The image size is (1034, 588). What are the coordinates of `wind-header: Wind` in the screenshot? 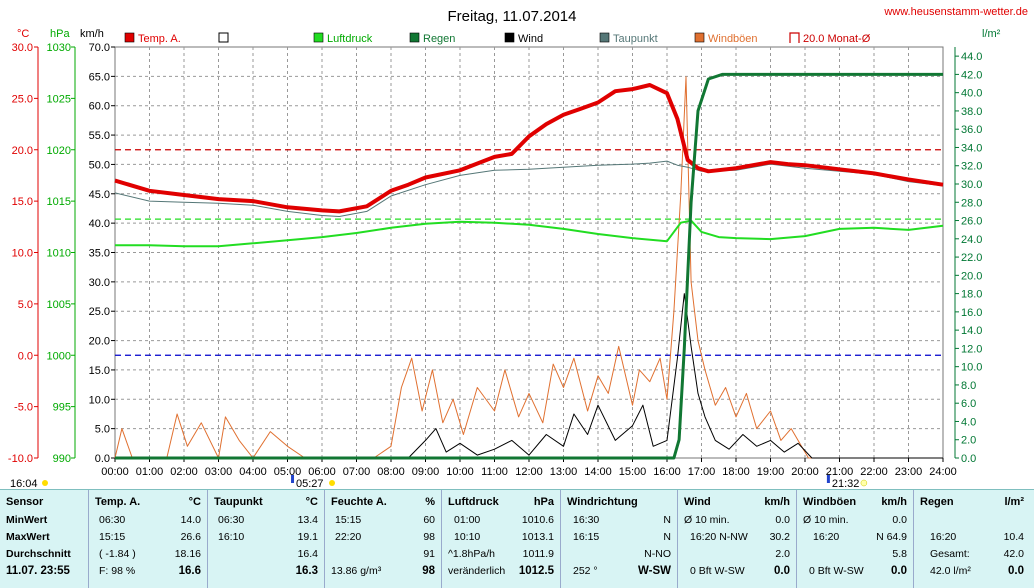 It's located at (697, 502).